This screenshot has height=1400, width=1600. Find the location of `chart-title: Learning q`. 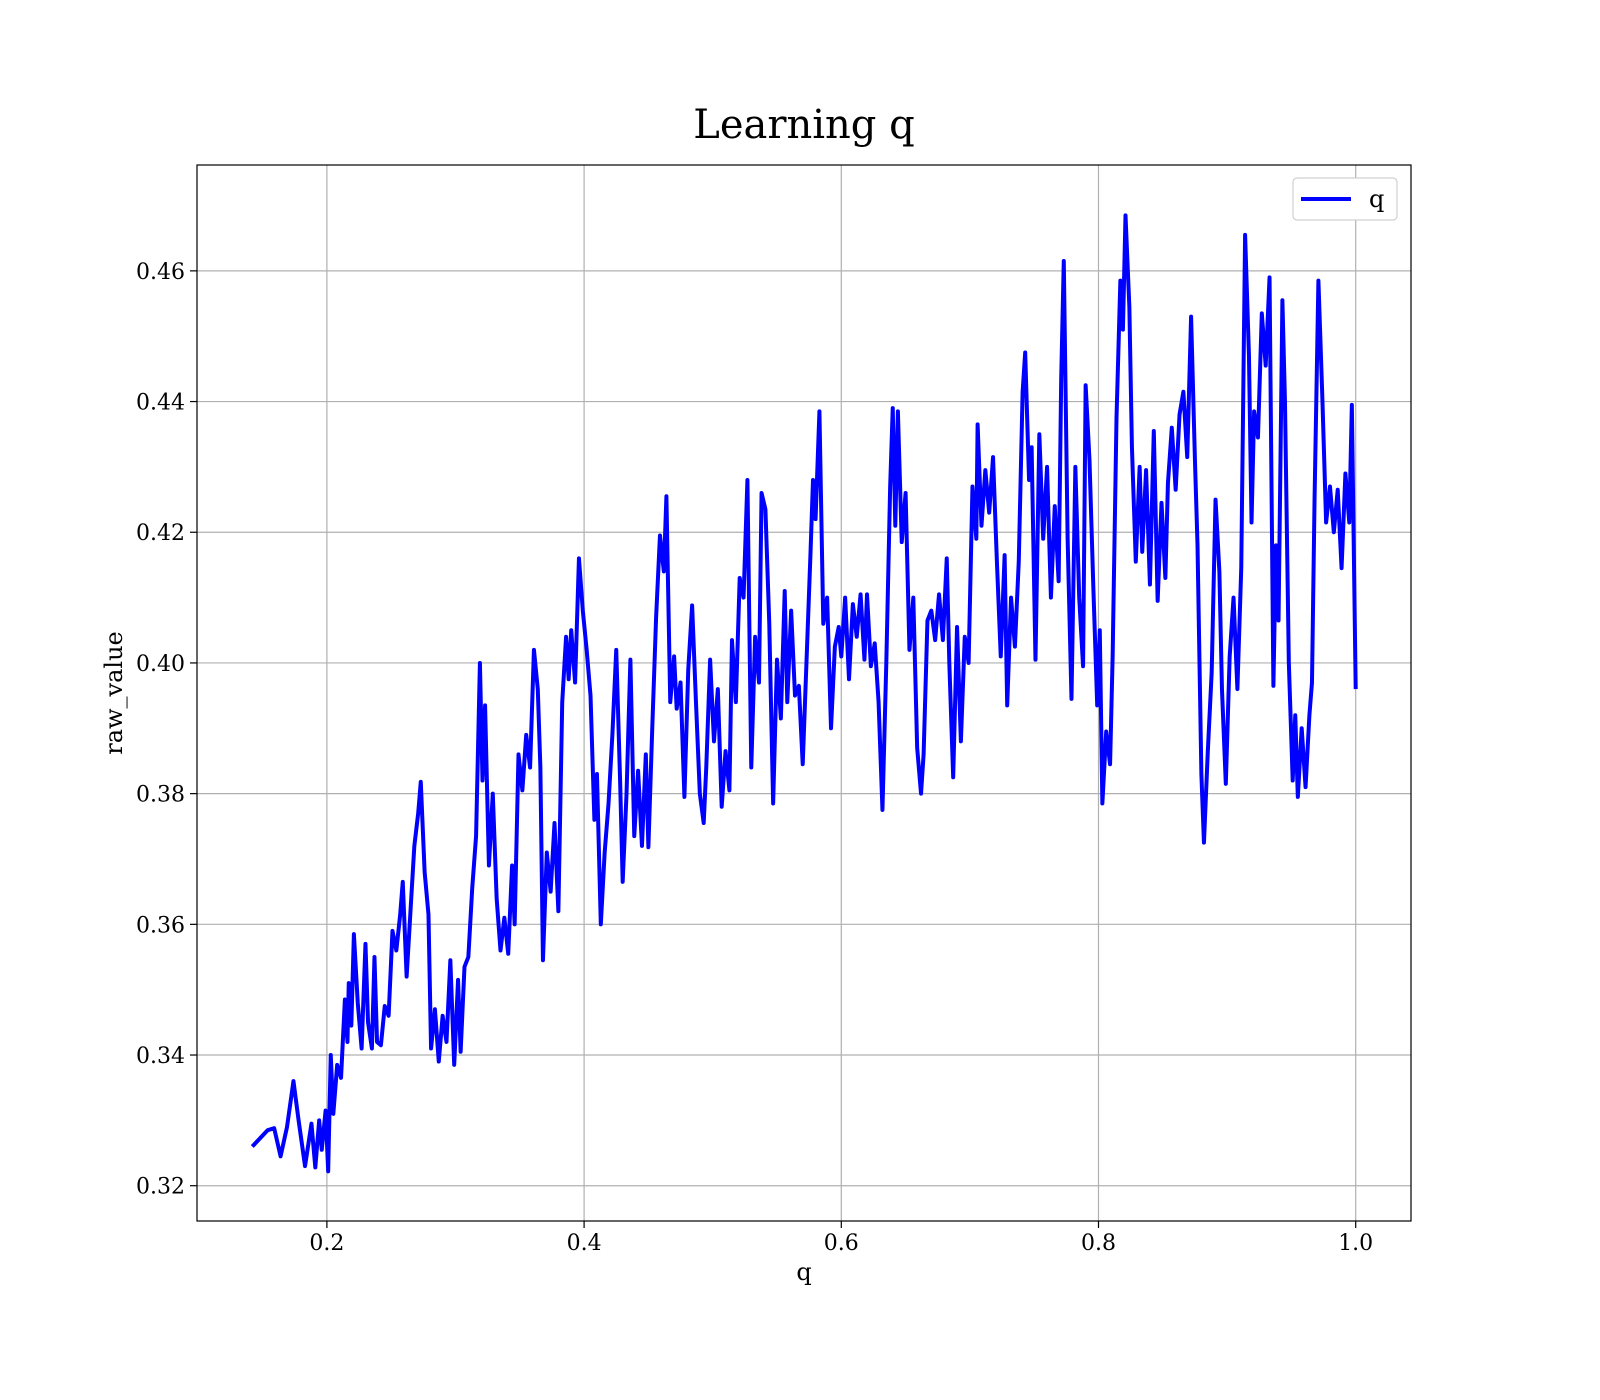

chart-title: Learning q is located at coordinates (803, 125).